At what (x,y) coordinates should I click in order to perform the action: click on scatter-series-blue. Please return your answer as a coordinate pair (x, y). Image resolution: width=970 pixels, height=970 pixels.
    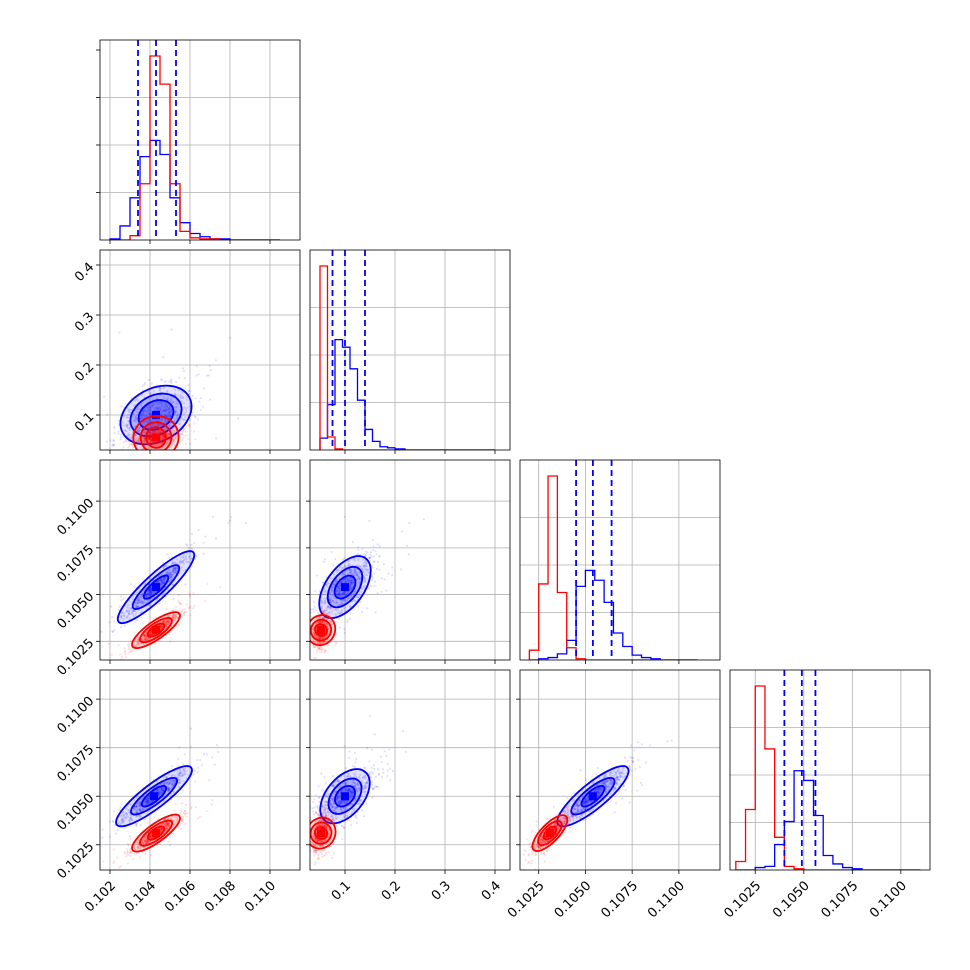
    Looking at the image, I should click on (150, 783).